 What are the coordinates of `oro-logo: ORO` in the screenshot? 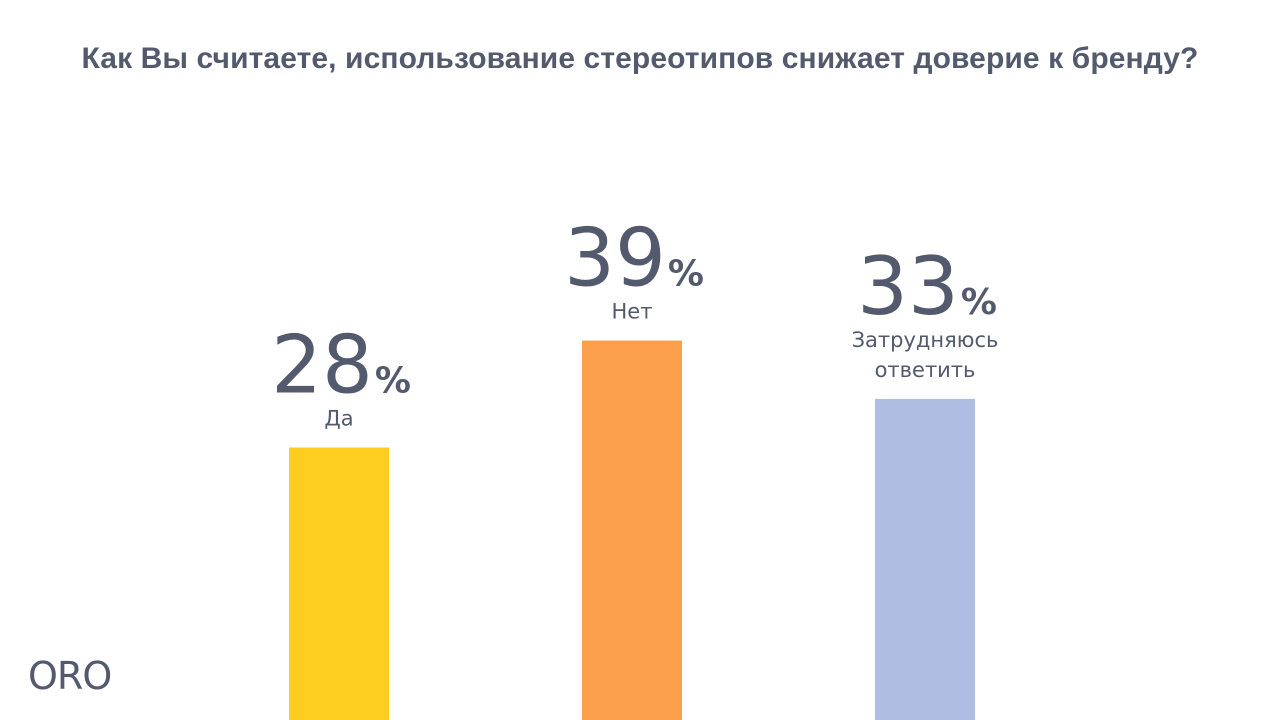 It's located at (70, 676).